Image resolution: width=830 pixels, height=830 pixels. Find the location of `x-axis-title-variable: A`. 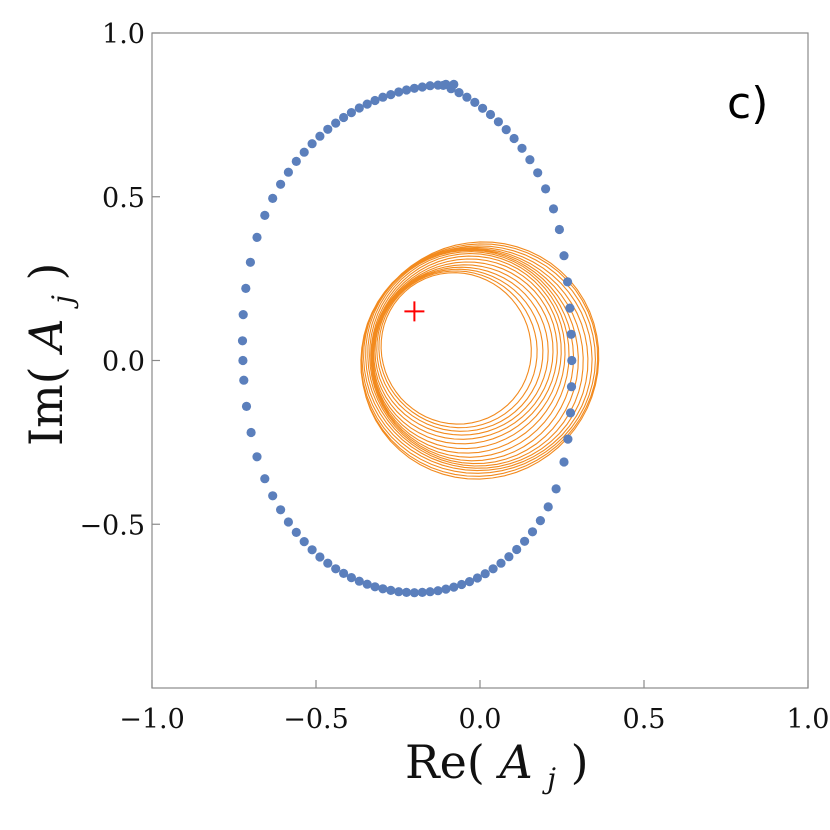

x-axis-title-variable: A is located at coordinates (513, 762).